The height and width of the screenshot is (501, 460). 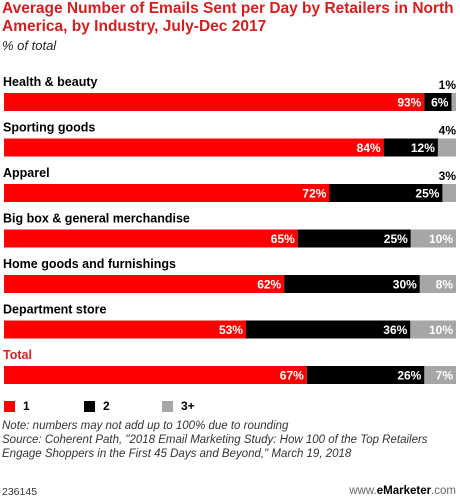 I want to click on data-label-department-store-series-1: 53%, so click(x=231, y=330).